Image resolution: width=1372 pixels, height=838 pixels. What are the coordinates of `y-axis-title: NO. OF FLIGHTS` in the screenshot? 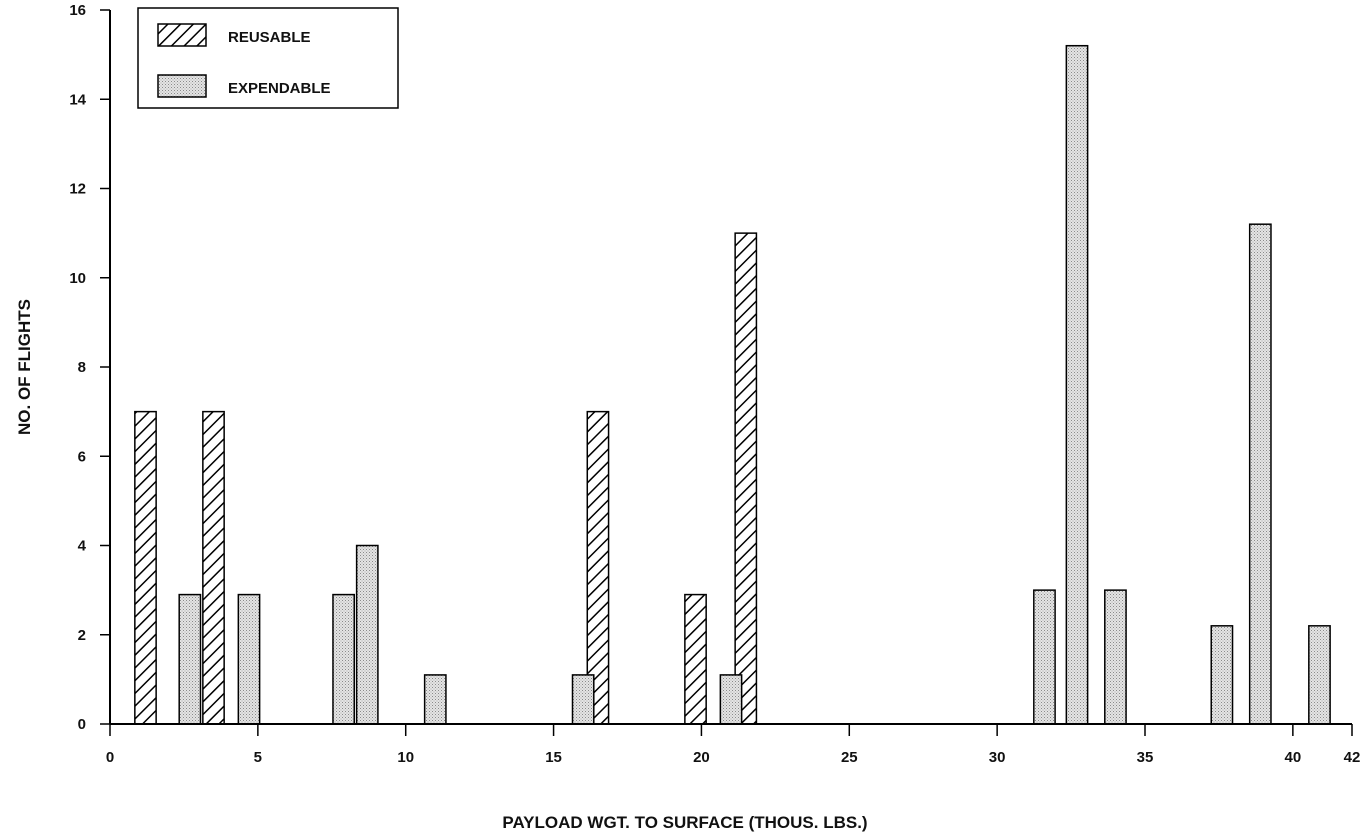 It's located at (24, 367).